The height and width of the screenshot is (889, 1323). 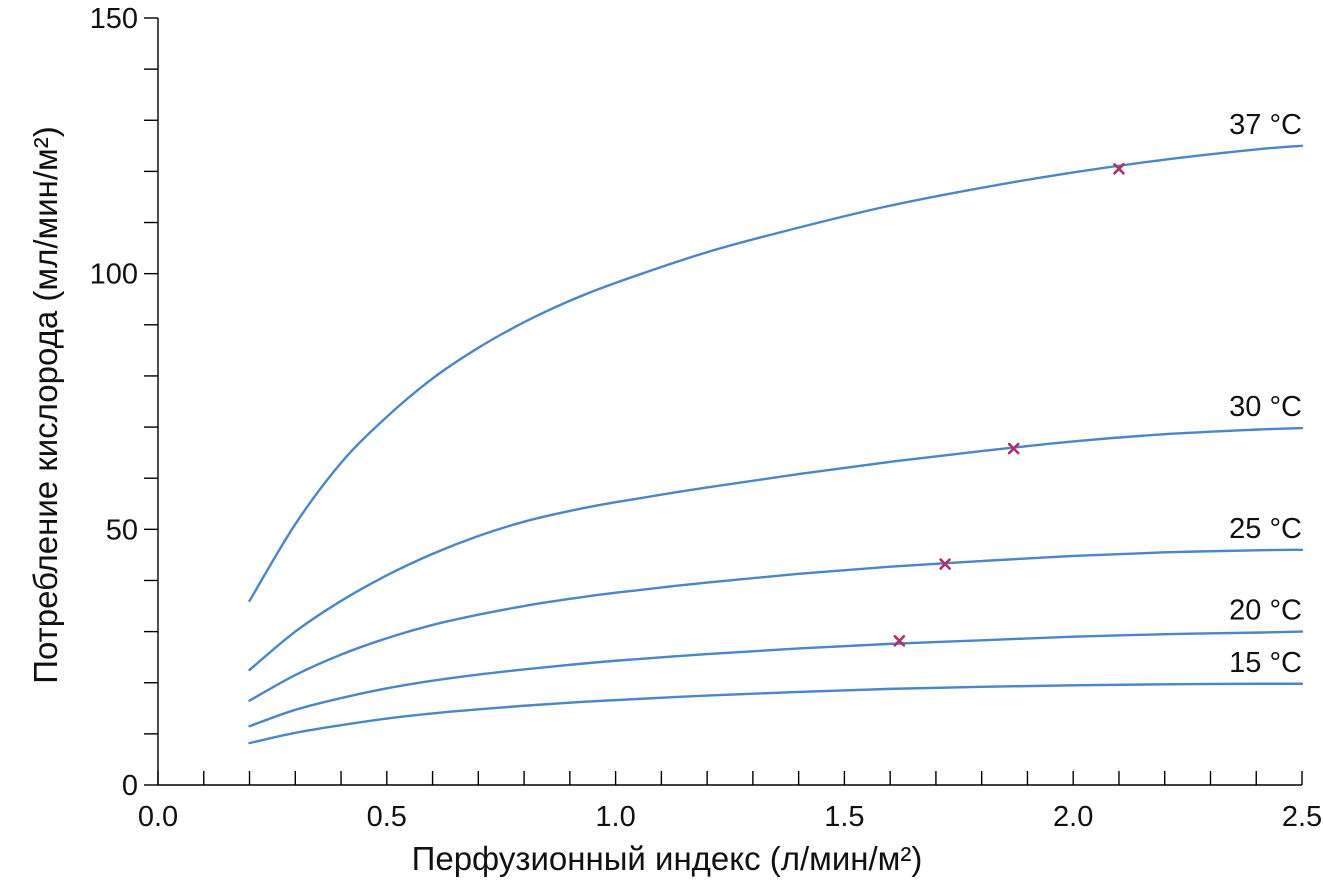 What do you see at coordinates (1302, 817) in the screenshot?
I see `x-tick-label: 2.5` at bounding box center [1302, 817].